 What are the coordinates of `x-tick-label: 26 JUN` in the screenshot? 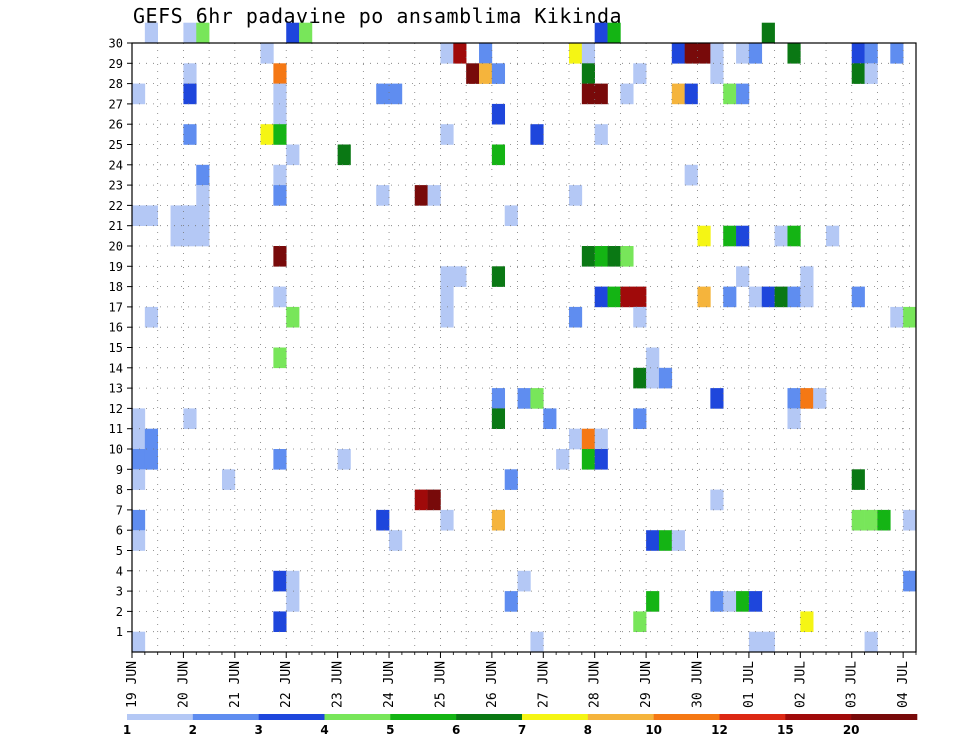 It's located at (492, 684).